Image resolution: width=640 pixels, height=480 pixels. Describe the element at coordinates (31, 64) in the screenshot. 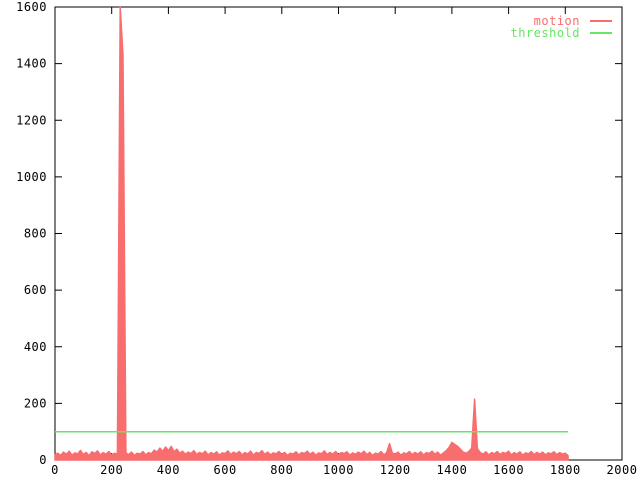

I see `y-tick-label: 1400` at that location.